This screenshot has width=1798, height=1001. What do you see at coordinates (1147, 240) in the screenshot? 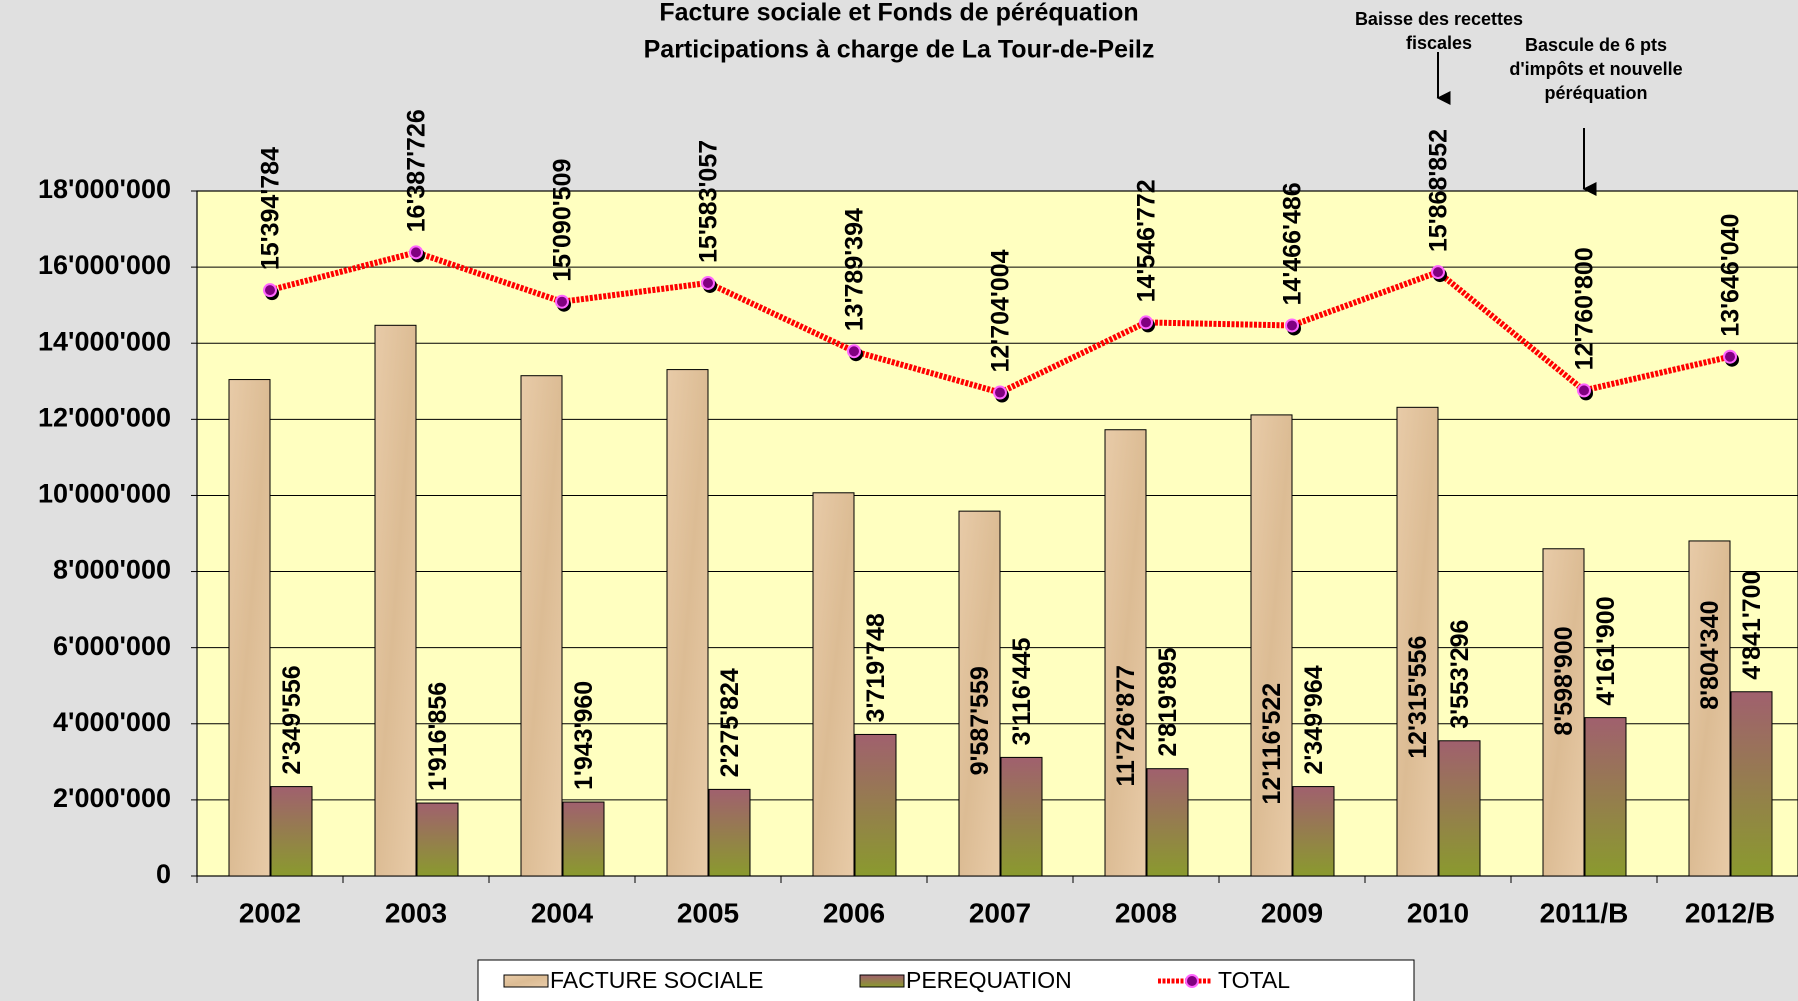
I see `line-value-label: 14'546'772` at bounding box center [1147, 240].